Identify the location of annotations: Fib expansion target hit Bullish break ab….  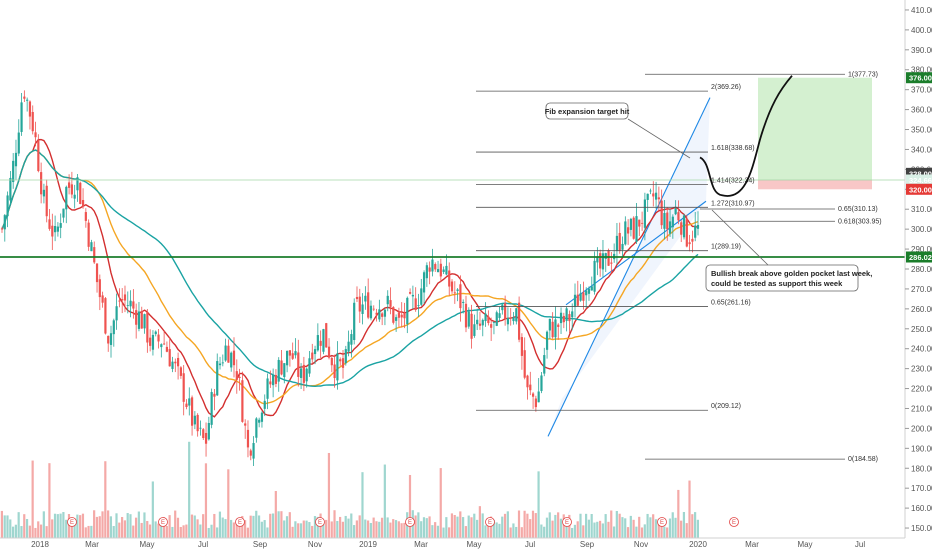
(708, 183).